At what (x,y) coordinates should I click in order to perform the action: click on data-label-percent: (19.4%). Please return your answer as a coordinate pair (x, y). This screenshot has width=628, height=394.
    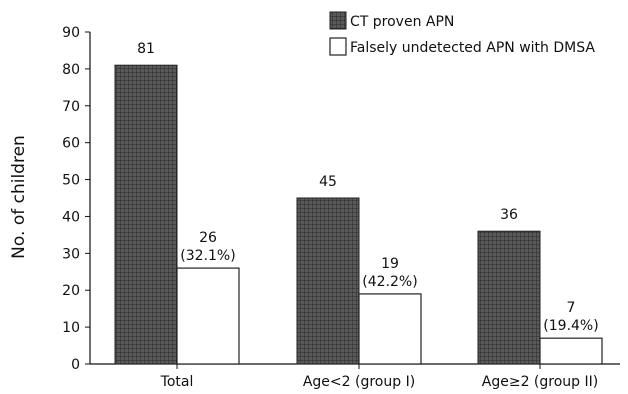
    Looking at the image, I should click on (570, 326).